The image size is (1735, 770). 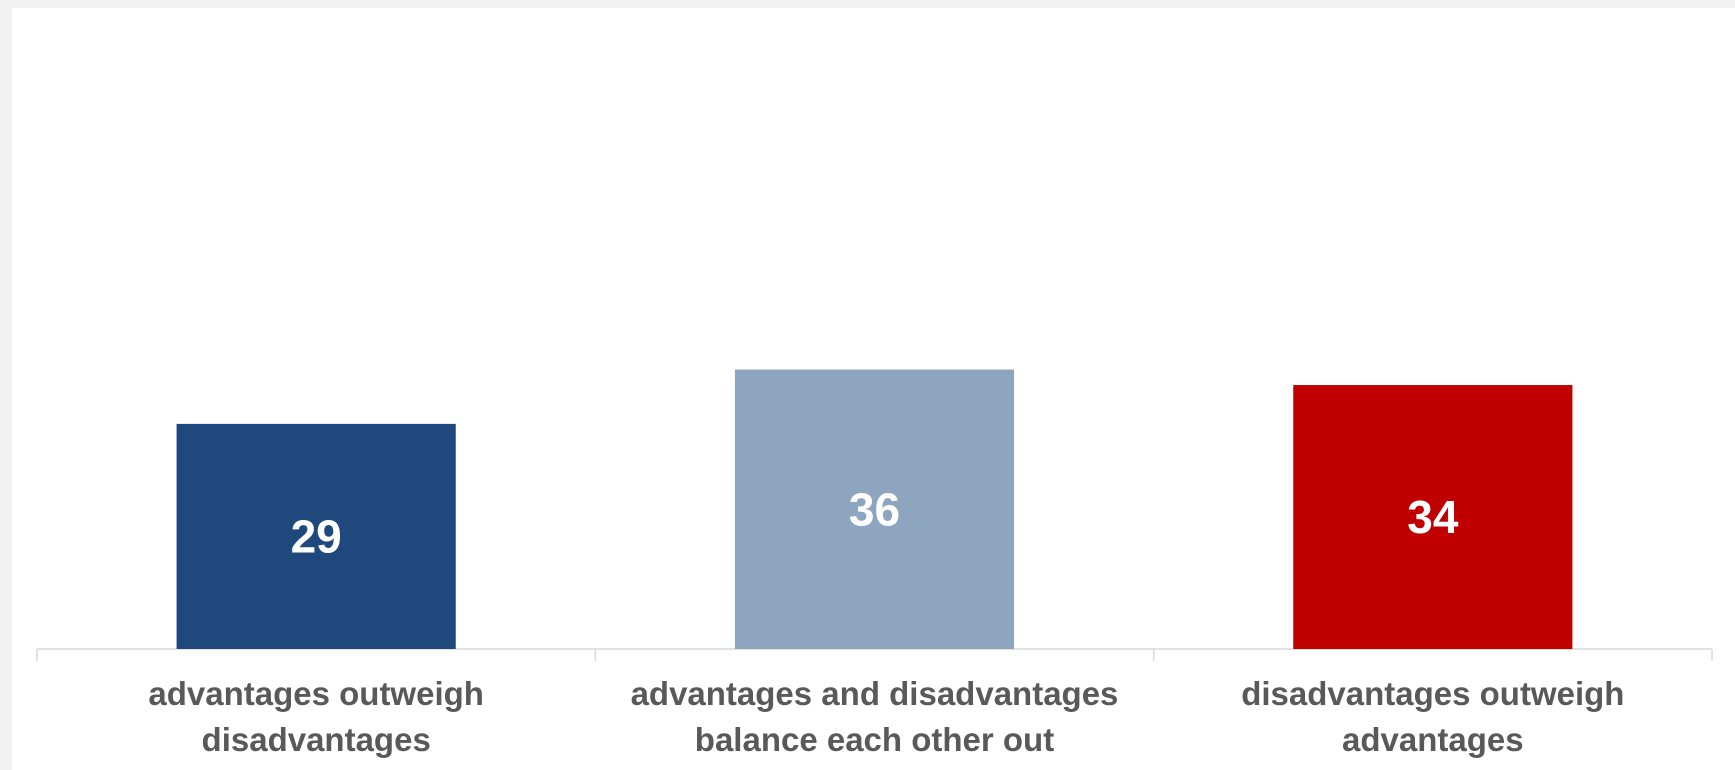 I want to click on category-label-line: advantages outweigh, so click(x=316, y=693).